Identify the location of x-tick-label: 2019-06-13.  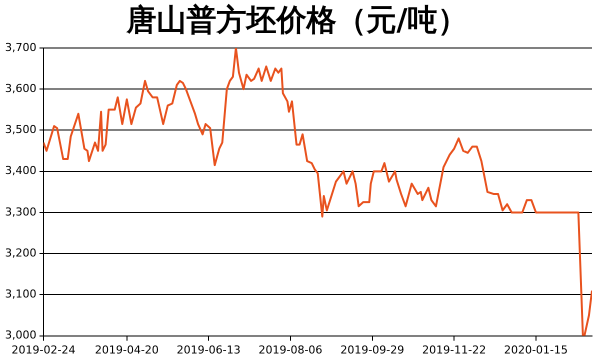
(208, 349).